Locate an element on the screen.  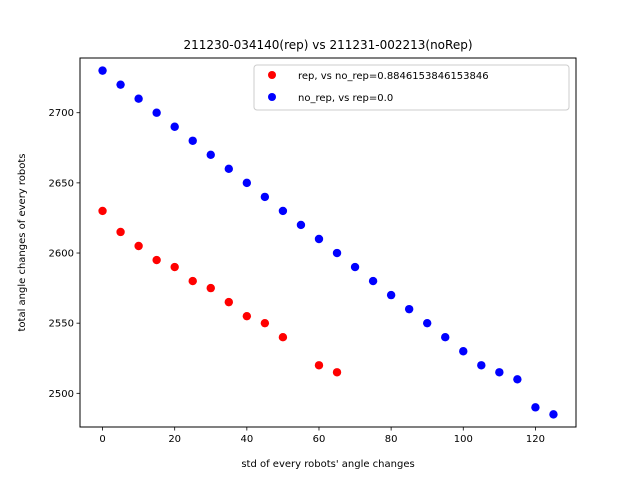
x-tick-label: 100 is located at coordinates (463, 439).